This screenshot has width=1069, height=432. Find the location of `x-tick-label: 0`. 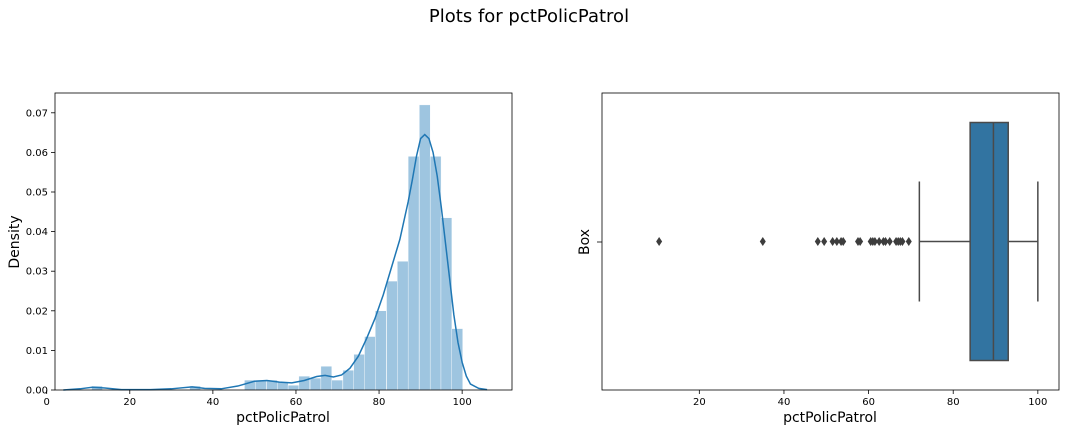

x-tick-label: 0 is located at coordinates (47, 402).